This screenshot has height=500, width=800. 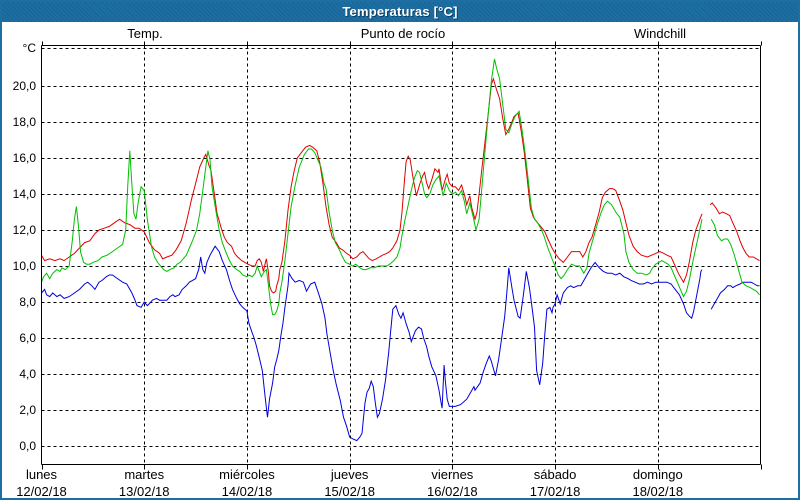 I want to click on x-day-label: lunes, so click(x=42, y=474).